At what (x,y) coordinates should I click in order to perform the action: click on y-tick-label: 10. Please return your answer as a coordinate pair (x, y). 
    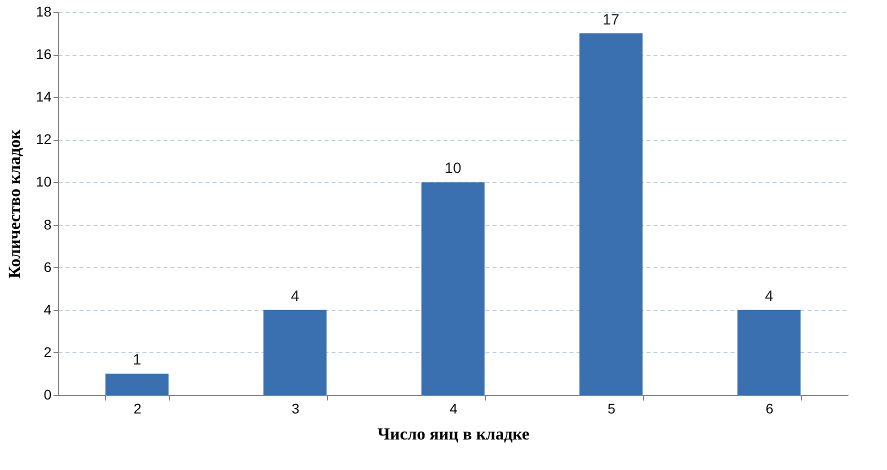
    Looking at the image, I should click on (44, 182).